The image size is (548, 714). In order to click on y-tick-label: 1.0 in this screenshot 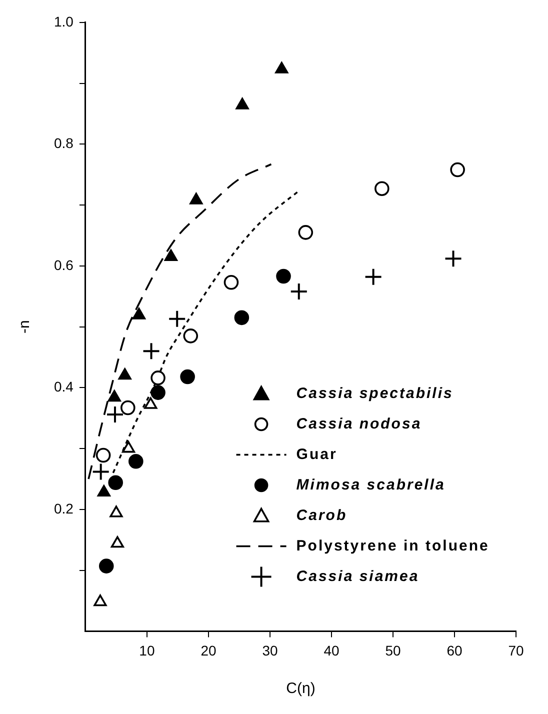, I will do `click(64, 21)`.